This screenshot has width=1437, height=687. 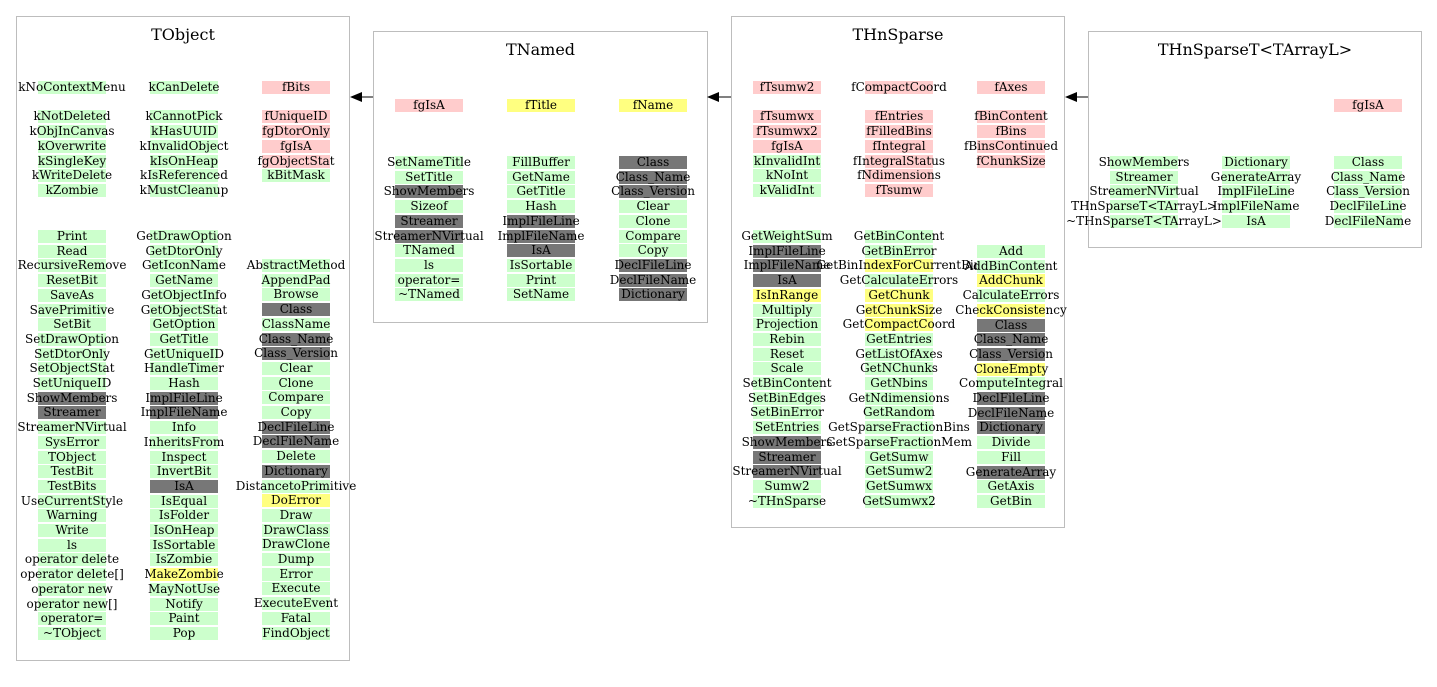 I want to click on member-label: Class_Version, so click(x=653, y=191).